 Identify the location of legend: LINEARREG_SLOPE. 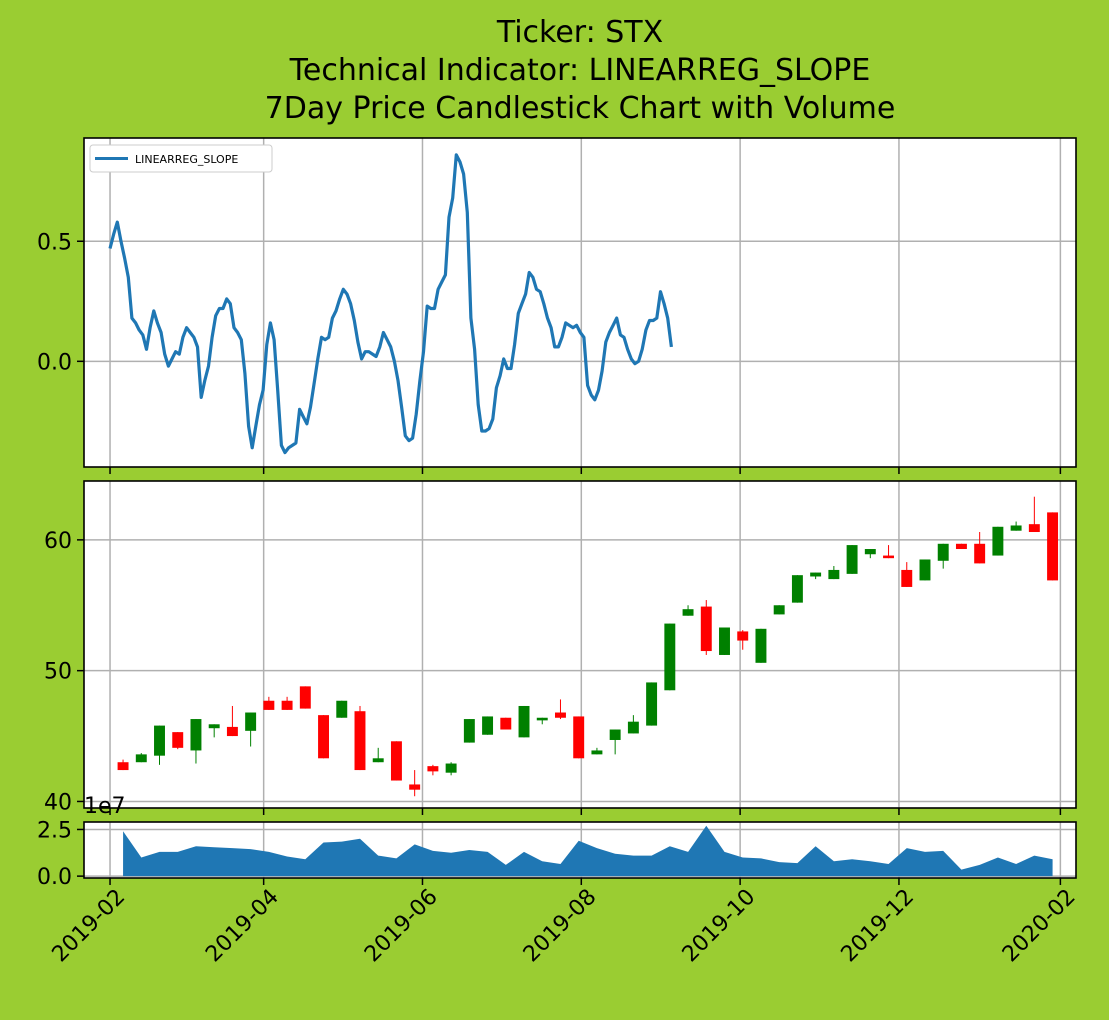
(181, 158).